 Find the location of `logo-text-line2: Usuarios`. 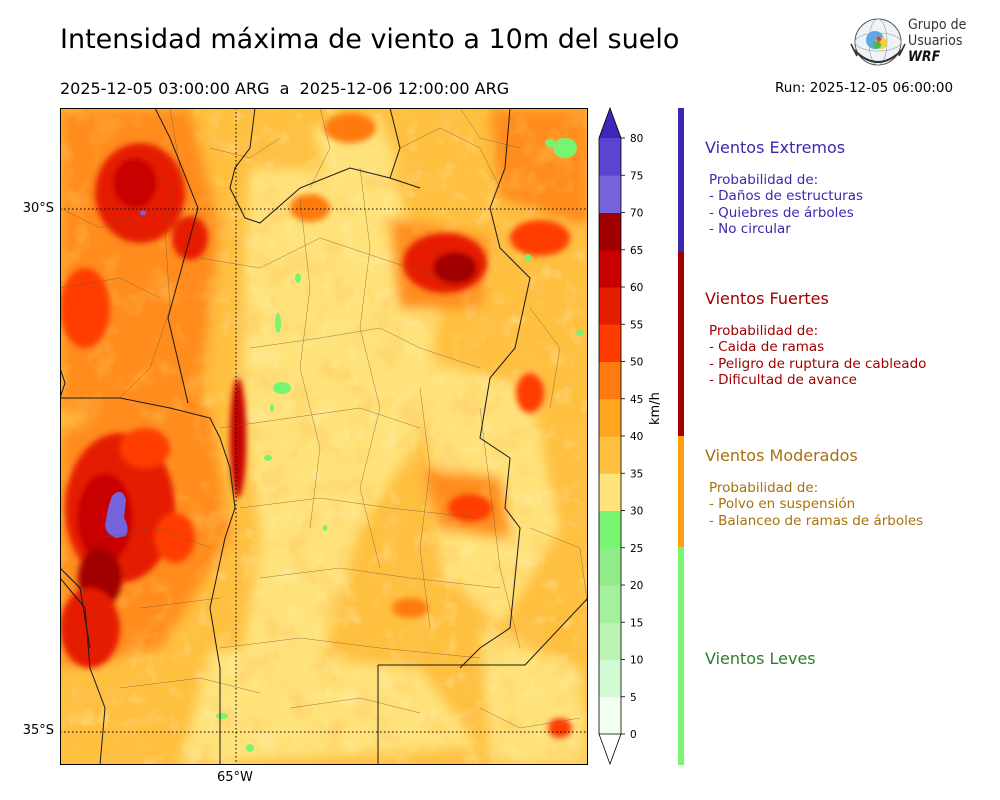

logo-text-line2: Usuarios is located at coordinates (935, 41).